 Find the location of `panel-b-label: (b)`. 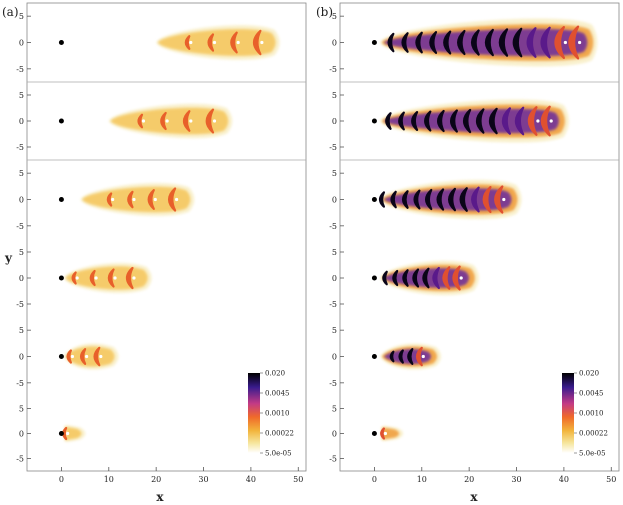

panel-b-label: (b) is located at coordinates (324, 12).